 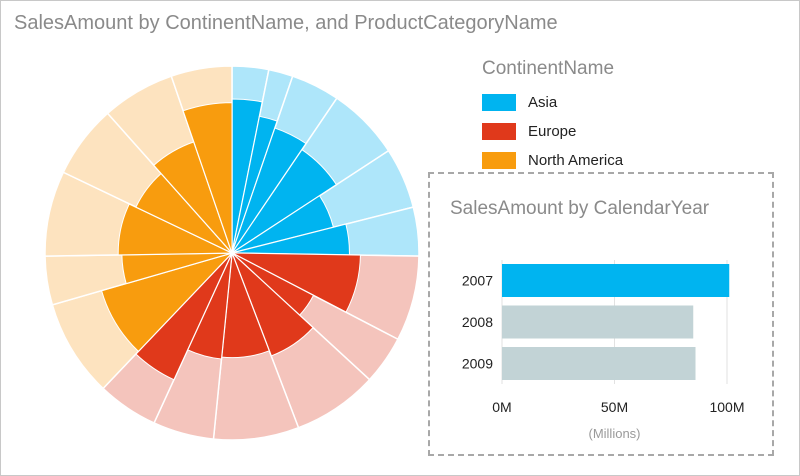 What do you see at coordinates (615, 433) in the screenshot?
I see `x-axis-label: (Millions)` at bounding box center [615, 433].